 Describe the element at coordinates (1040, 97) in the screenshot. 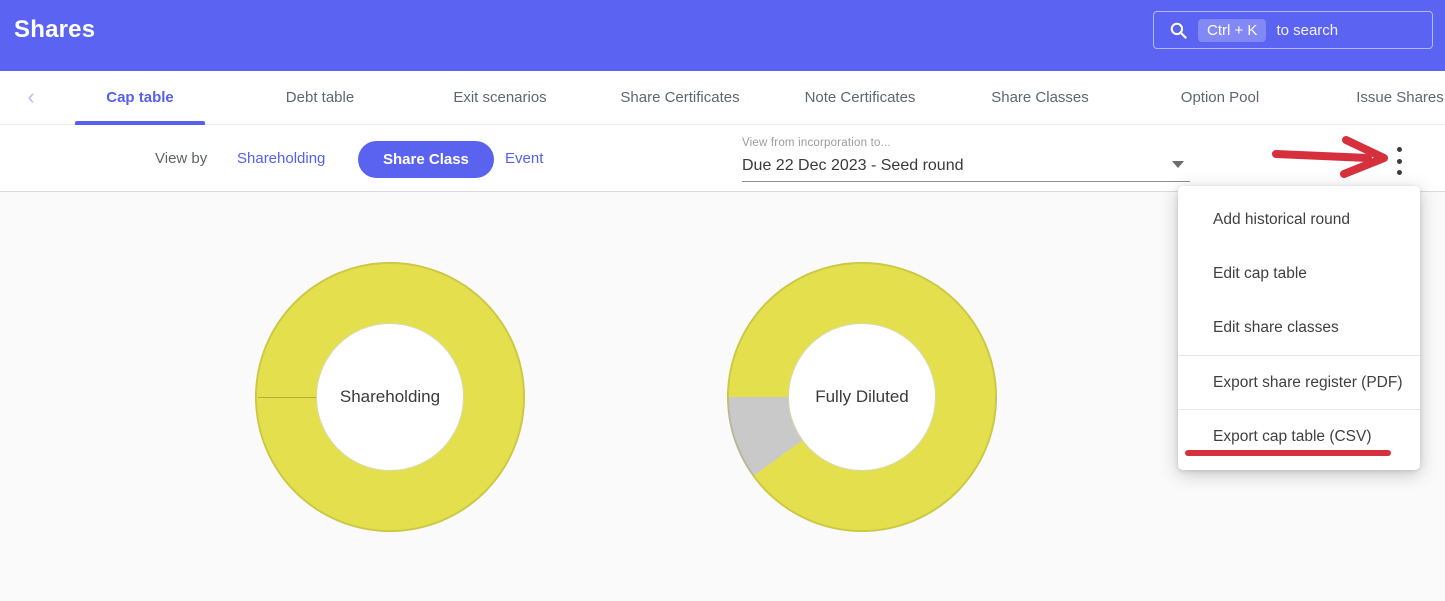

I see `tab-share-classes: Share Classes` at that location.